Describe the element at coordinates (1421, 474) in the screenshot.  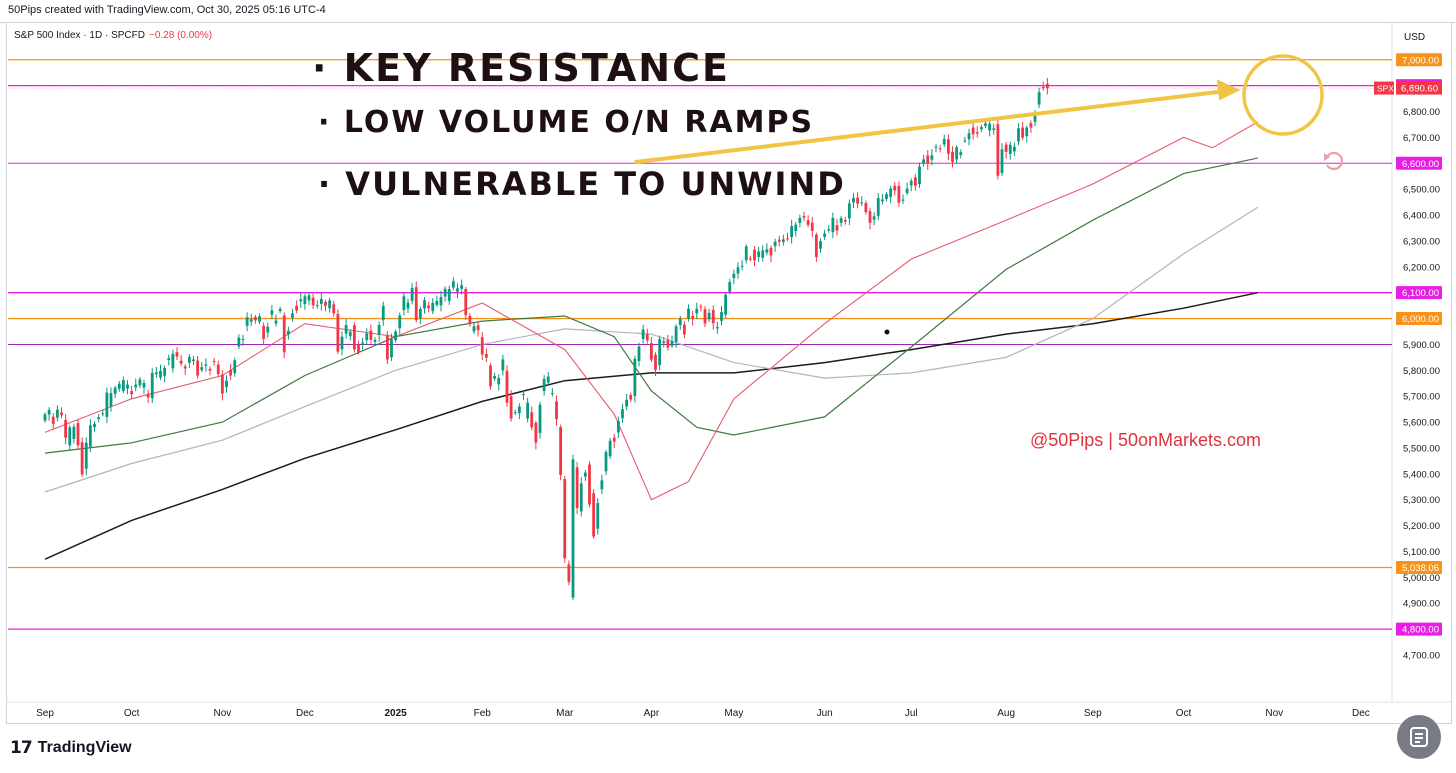
I see `price-tick-label: 5,400.00` at that location.